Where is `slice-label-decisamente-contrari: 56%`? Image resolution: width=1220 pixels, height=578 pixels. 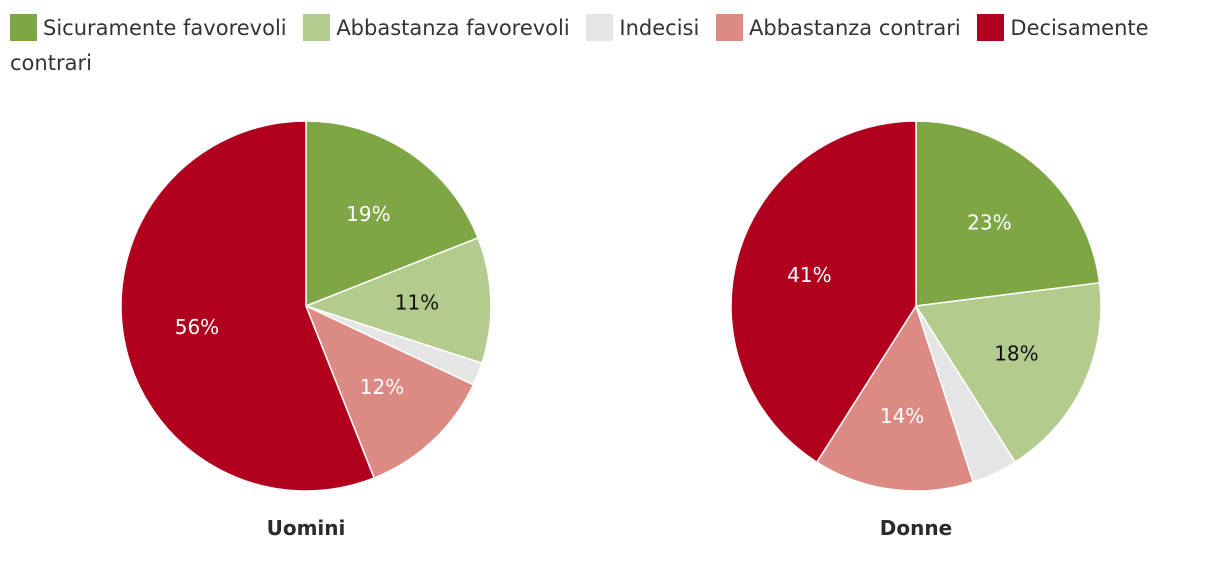 slice-label-decisamente-contrari: 56% is located at coordinates (197, 327).